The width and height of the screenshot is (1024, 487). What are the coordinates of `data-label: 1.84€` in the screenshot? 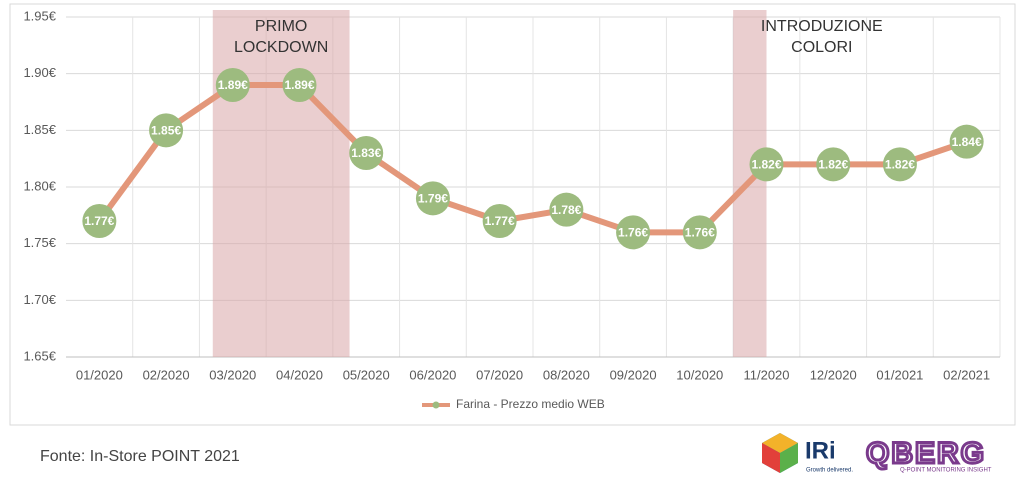 It's located at (967, 142).